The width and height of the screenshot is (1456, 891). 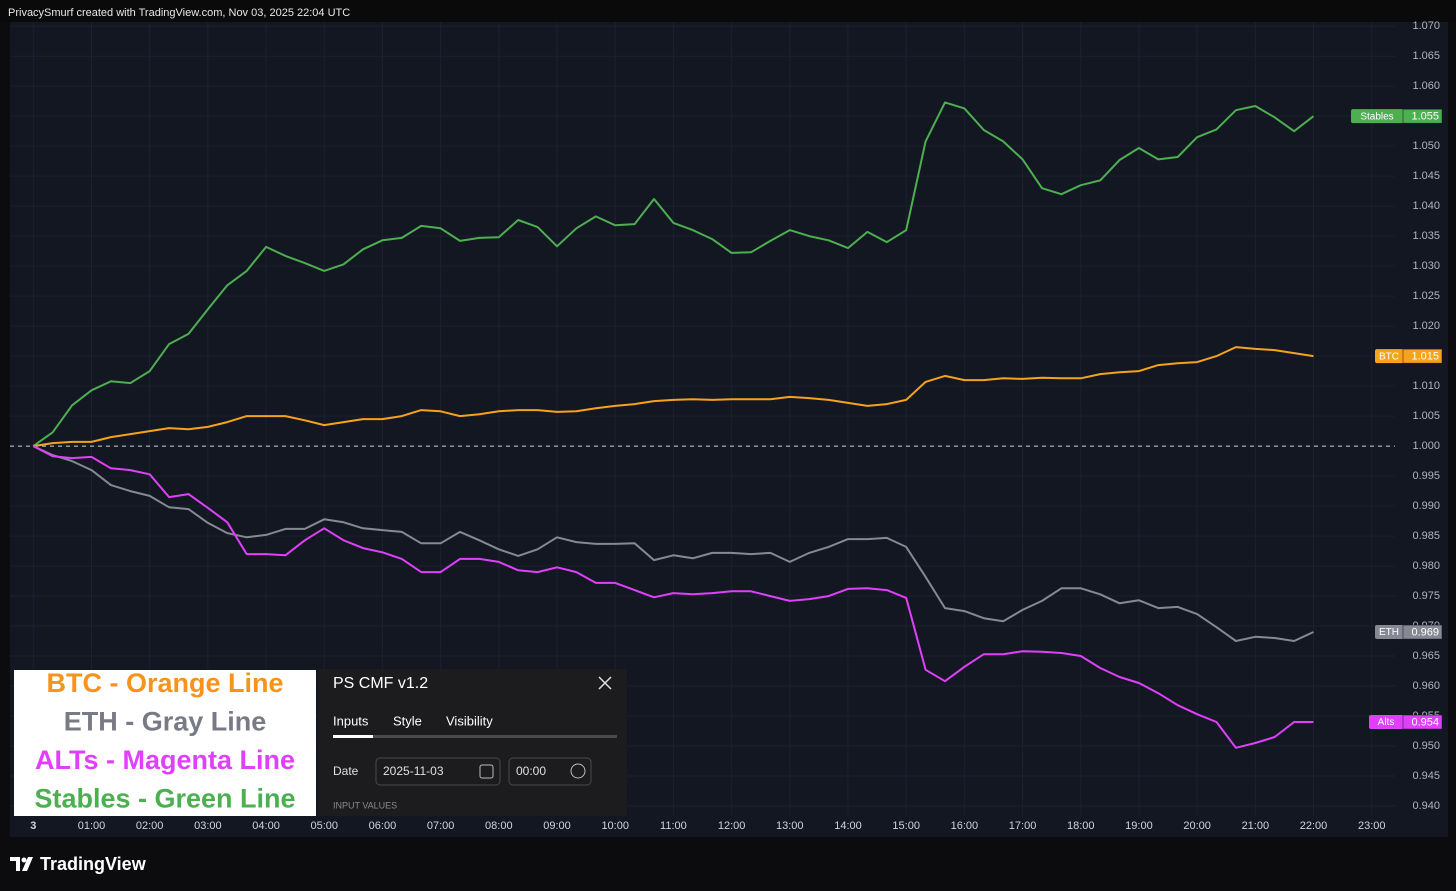 I want to click on tab: Style, so click(x=407, y=720).